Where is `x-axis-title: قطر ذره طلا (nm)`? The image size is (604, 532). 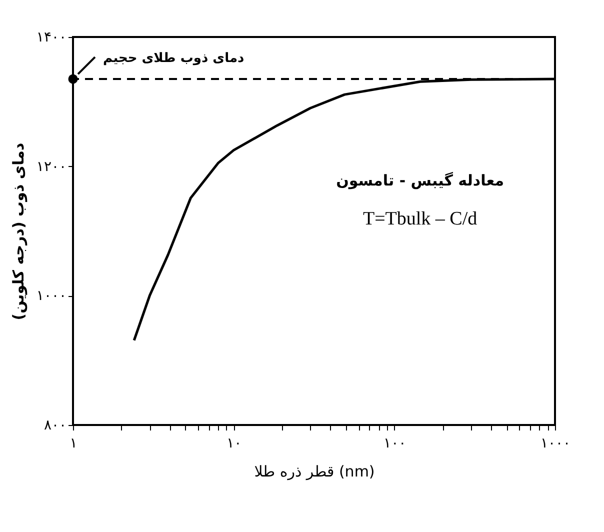 x-axis-title: قطر ذره طلا (nm) is located at coordinates (314, 471).